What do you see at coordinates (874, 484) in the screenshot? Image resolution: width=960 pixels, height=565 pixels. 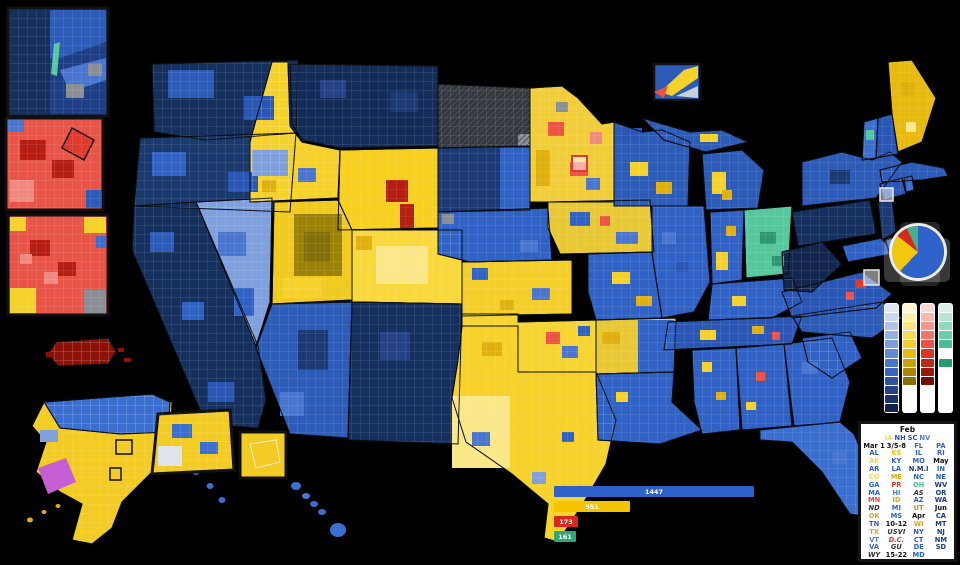 I see `calendar-state: GA` at bounding box center [874, 484].